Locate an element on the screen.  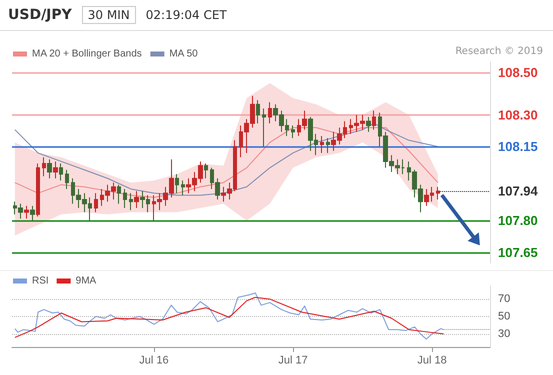
y-tick-label: 108.15 is located at coordinates (518, 146).